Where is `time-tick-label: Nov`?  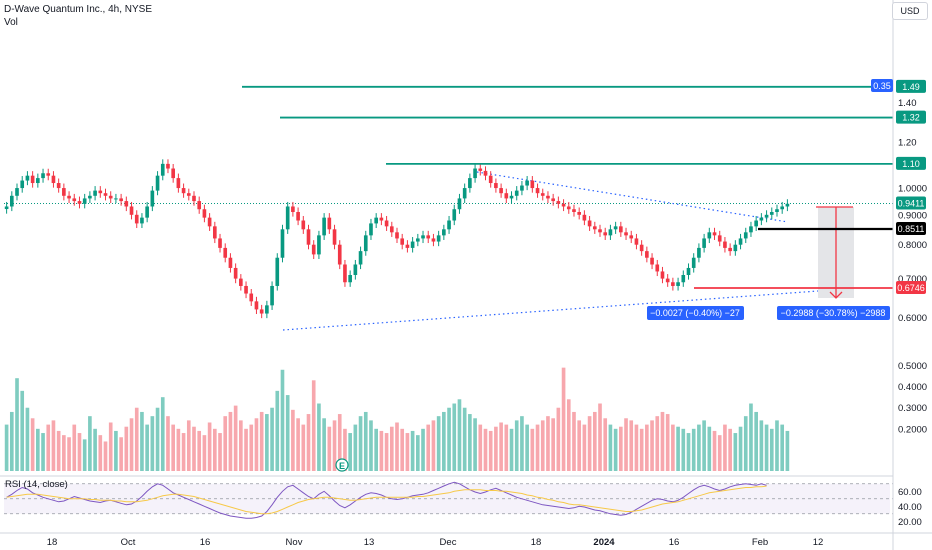 time-tick-label: Nov is located at coordinates (294, 542).